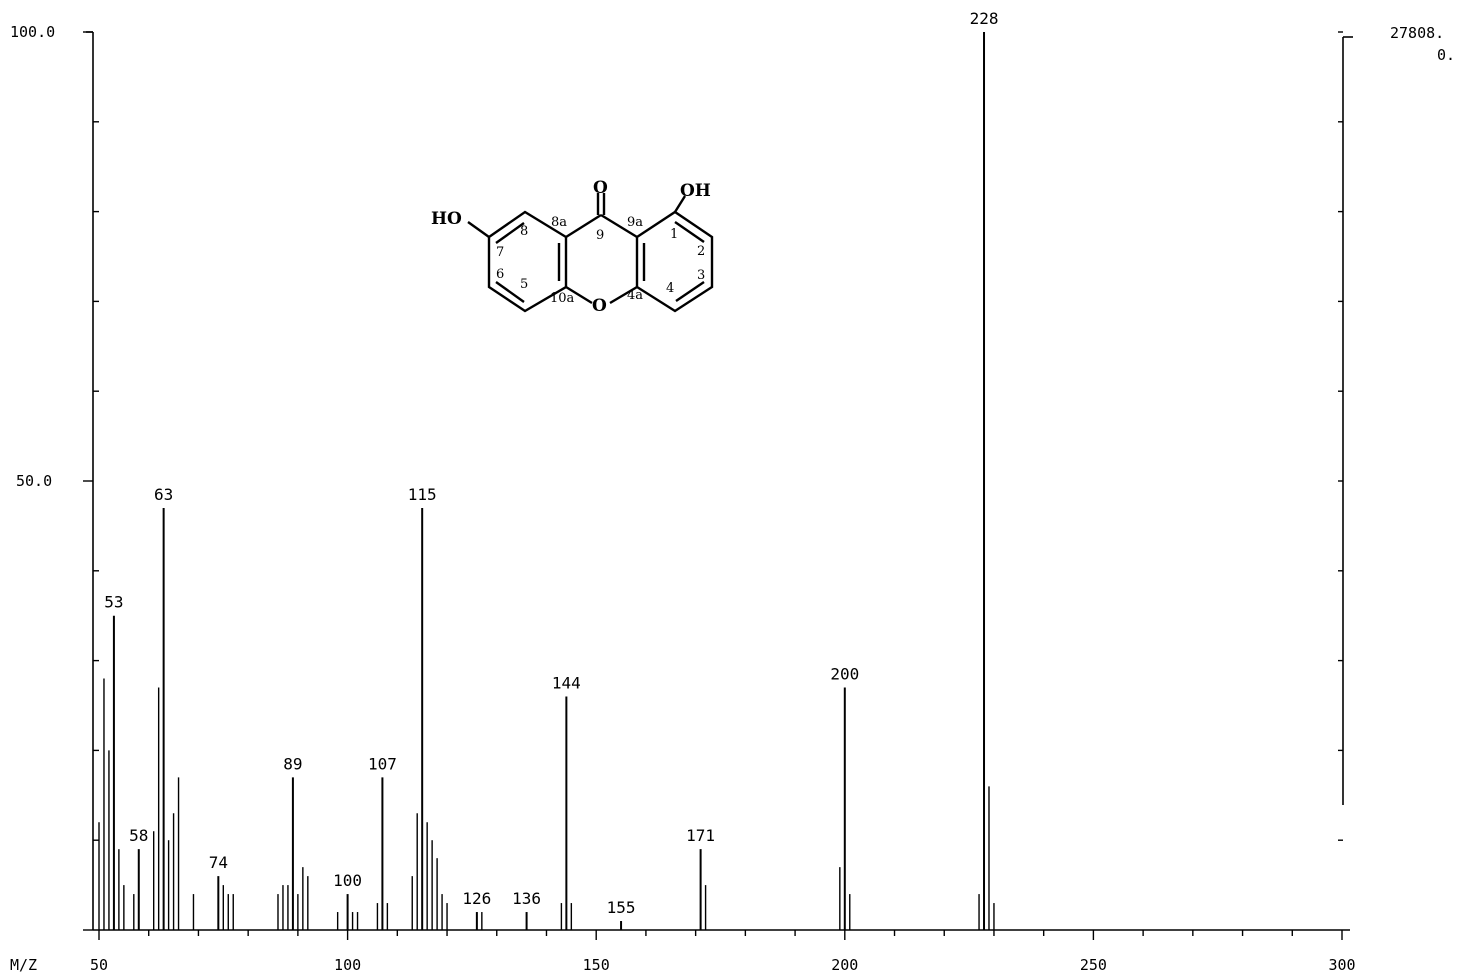 This screenshot has width=1464, height=978. I want to click on atom-ho-left: HO, so click(446, 219).